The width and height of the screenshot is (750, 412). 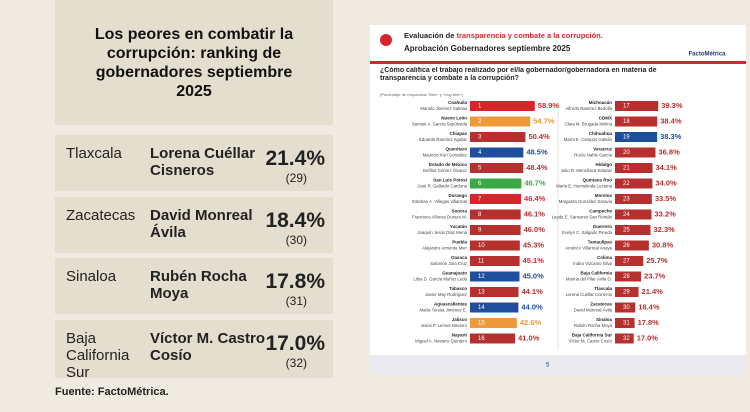 I want to click on value-label: 17.0%, so click(x=648, y=337).